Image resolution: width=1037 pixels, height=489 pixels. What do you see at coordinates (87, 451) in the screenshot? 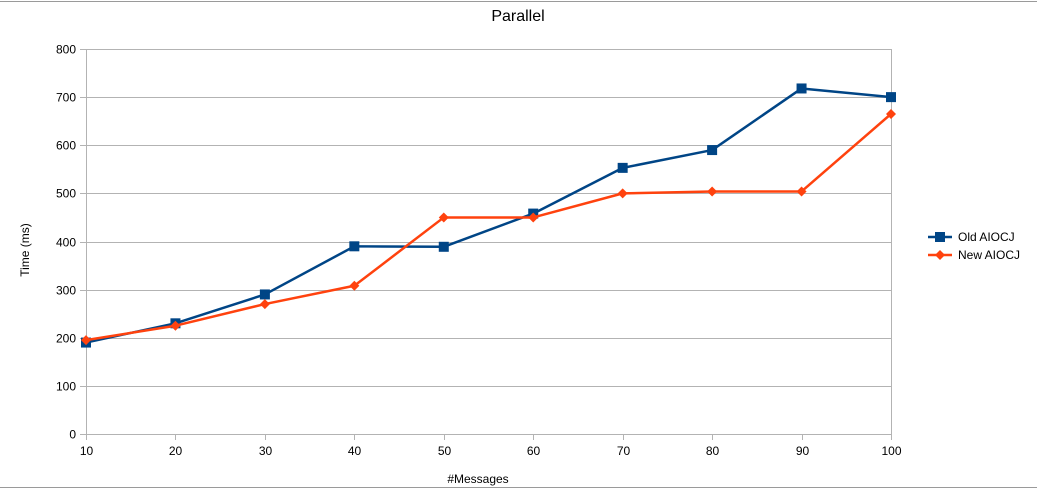
I see `x-tick-label-0: 10` at bounding box center [87, 451].